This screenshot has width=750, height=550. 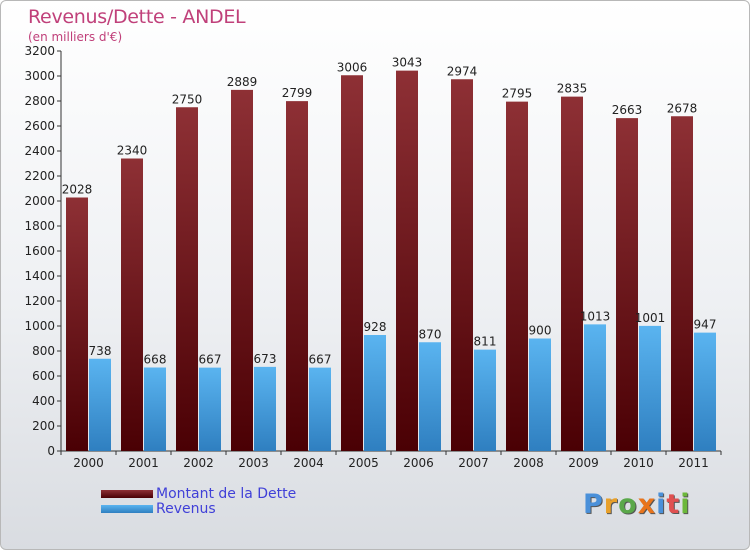 I want to click on y-tick-label: 3000, so click(x=39, y=76).